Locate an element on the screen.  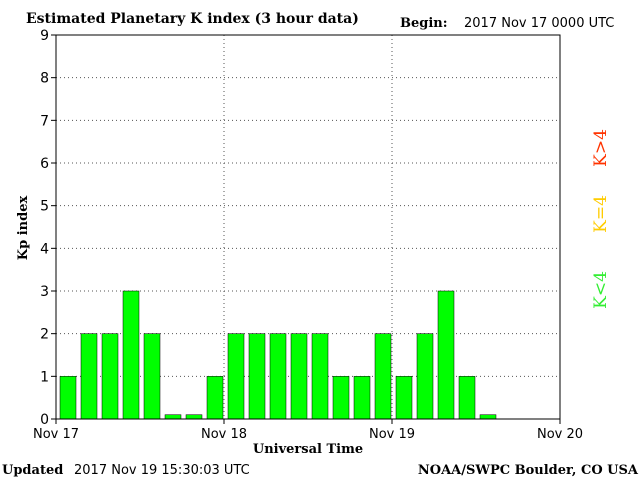
updated-value: 2017 Nov 19 15:30:03 UTC is located at coordinates (162, 470).